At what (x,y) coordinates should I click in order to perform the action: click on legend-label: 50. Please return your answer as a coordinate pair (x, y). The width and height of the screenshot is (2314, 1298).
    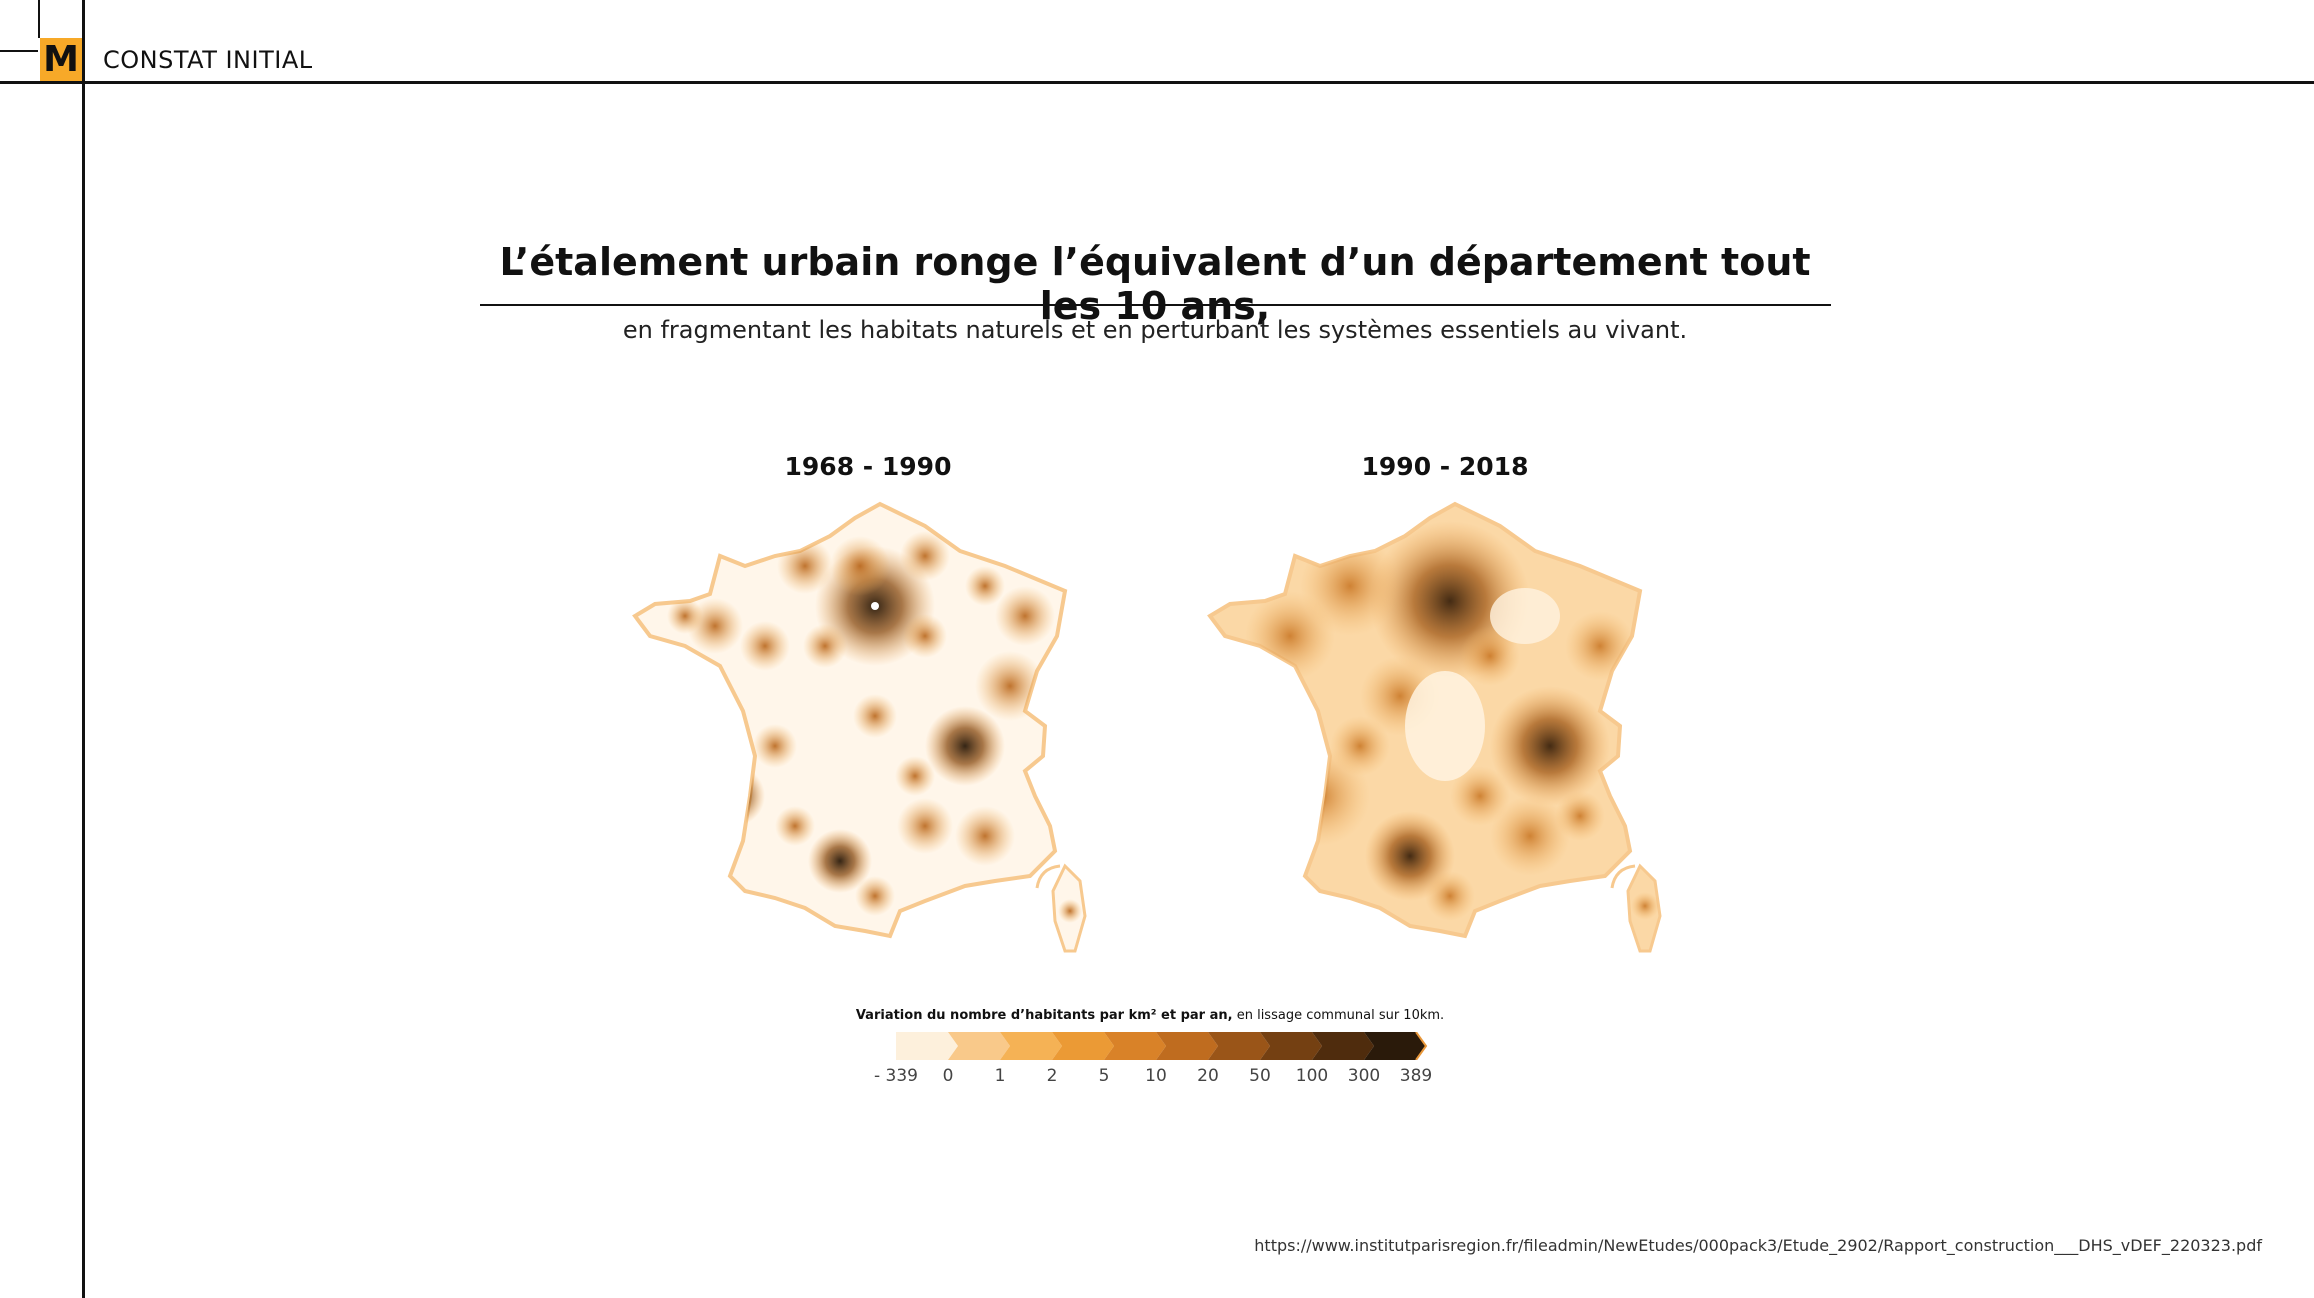
    Looking at the image, I should click on (1260, 1076).